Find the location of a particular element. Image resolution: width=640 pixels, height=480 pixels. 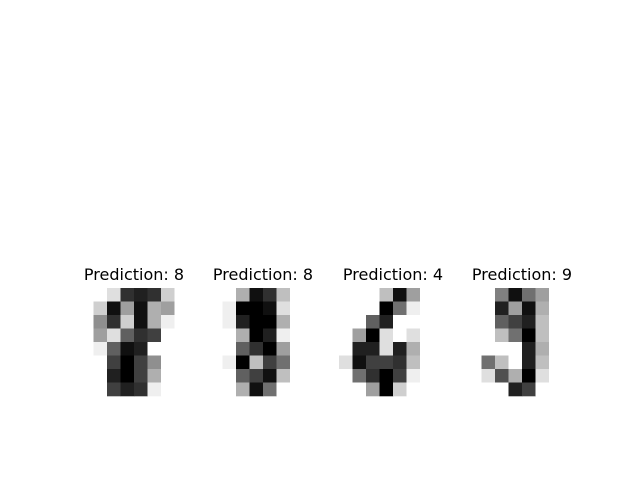

panel-2-pixel-r0-c2 is located at coordinates (243, 295).